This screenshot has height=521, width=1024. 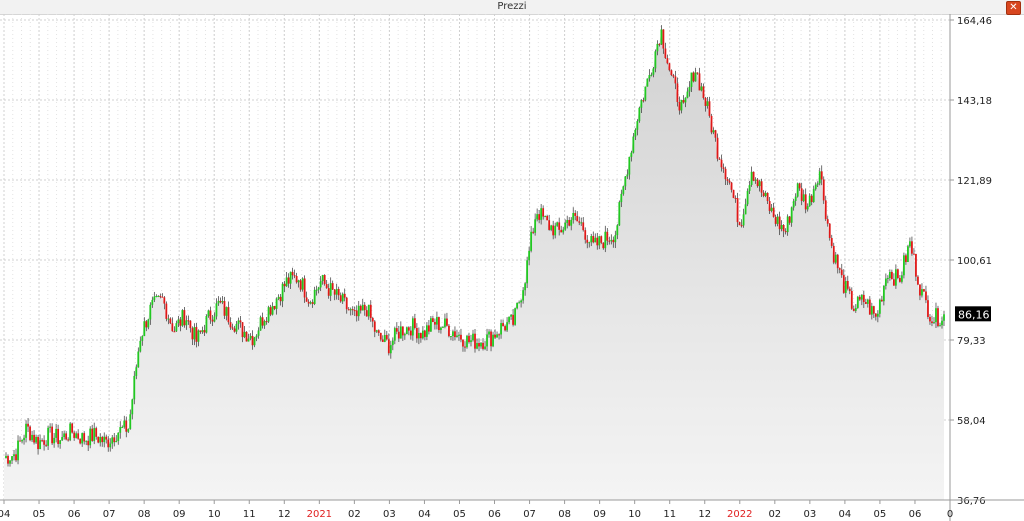 I want to click on x-tick-label: 11, so click(x=249, y=514).